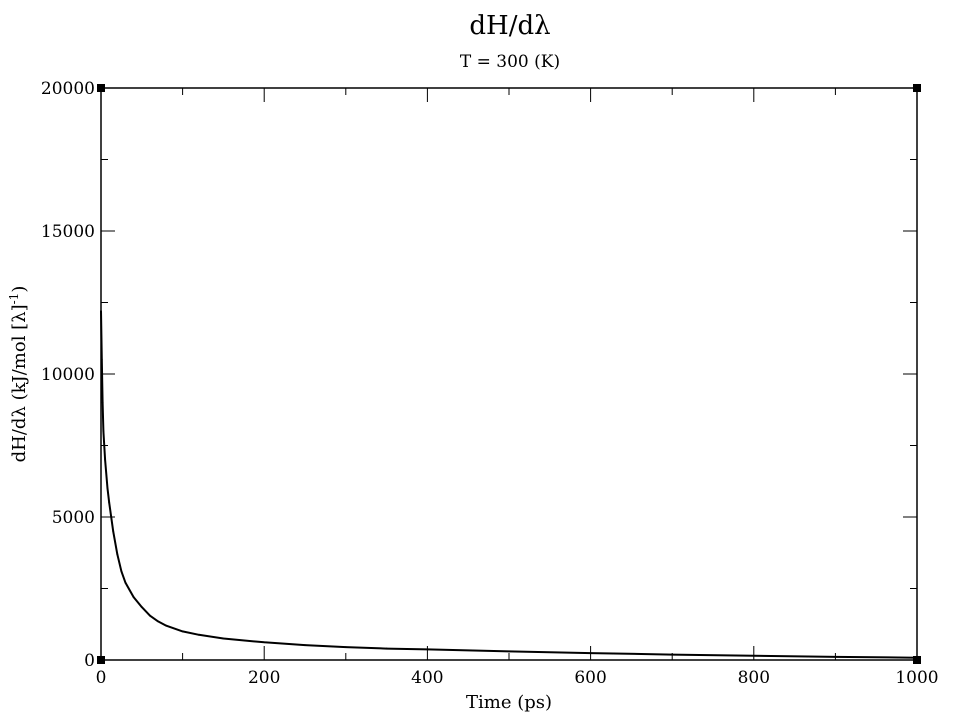  I want to click on x-tick-label: 1000, so click(916, 678).